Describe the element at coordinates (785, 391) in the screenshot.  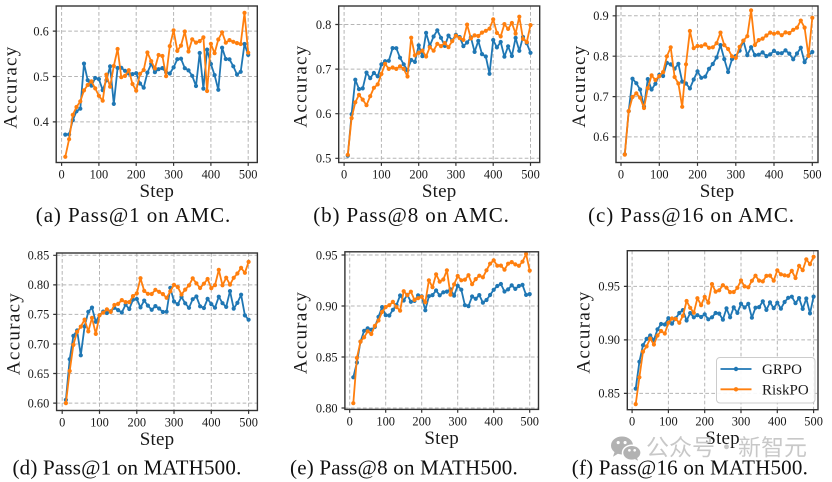
I see `svg-text: RiskPO` at that location.